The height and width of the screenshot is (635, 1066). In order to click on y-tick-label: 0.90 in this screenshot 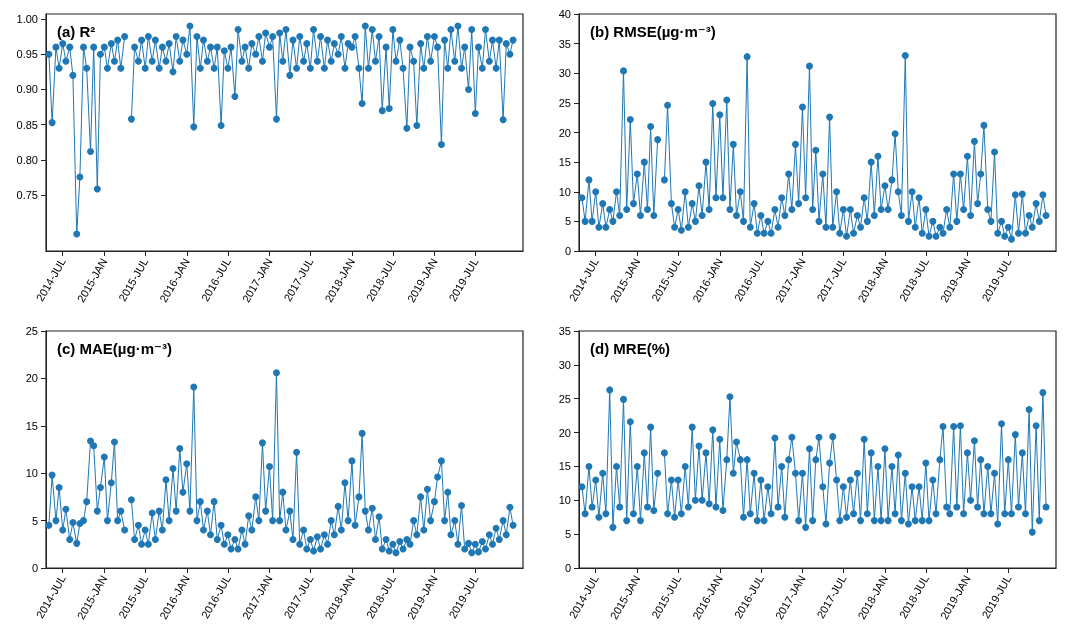, I will do `click(27, 89)`.